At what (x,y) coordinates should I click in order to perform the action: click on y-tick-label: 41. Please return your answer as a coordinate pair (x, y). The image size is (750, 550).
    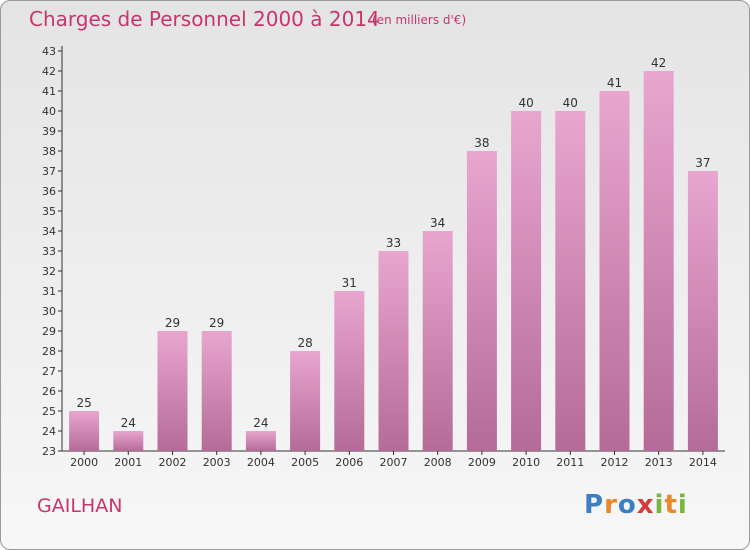
    Looking at the image, I should click on (49, 91).